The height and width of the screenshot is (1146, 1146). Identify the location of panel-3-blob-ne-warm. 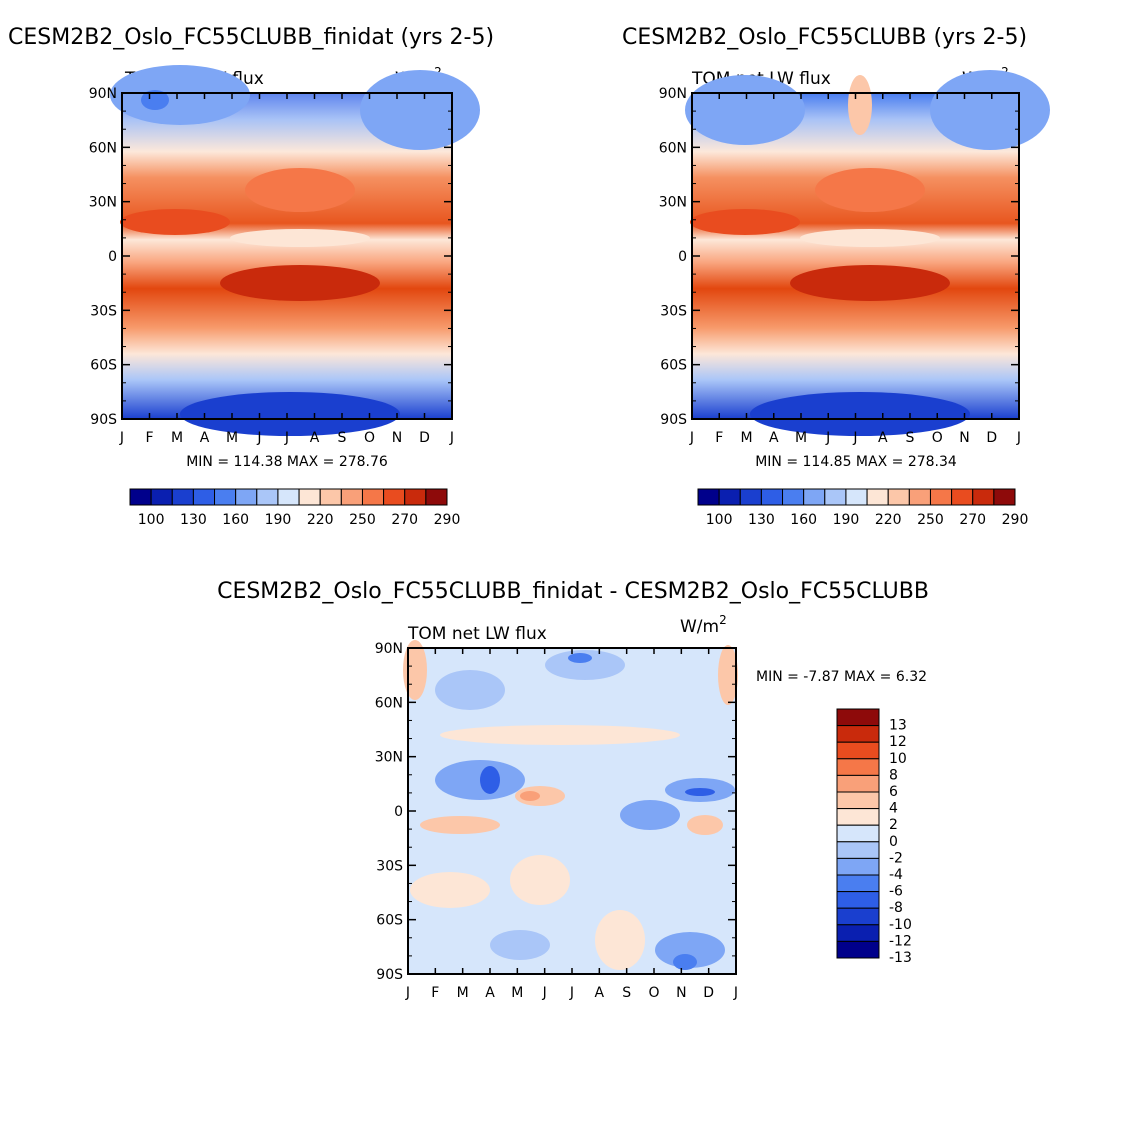
(728, 675).